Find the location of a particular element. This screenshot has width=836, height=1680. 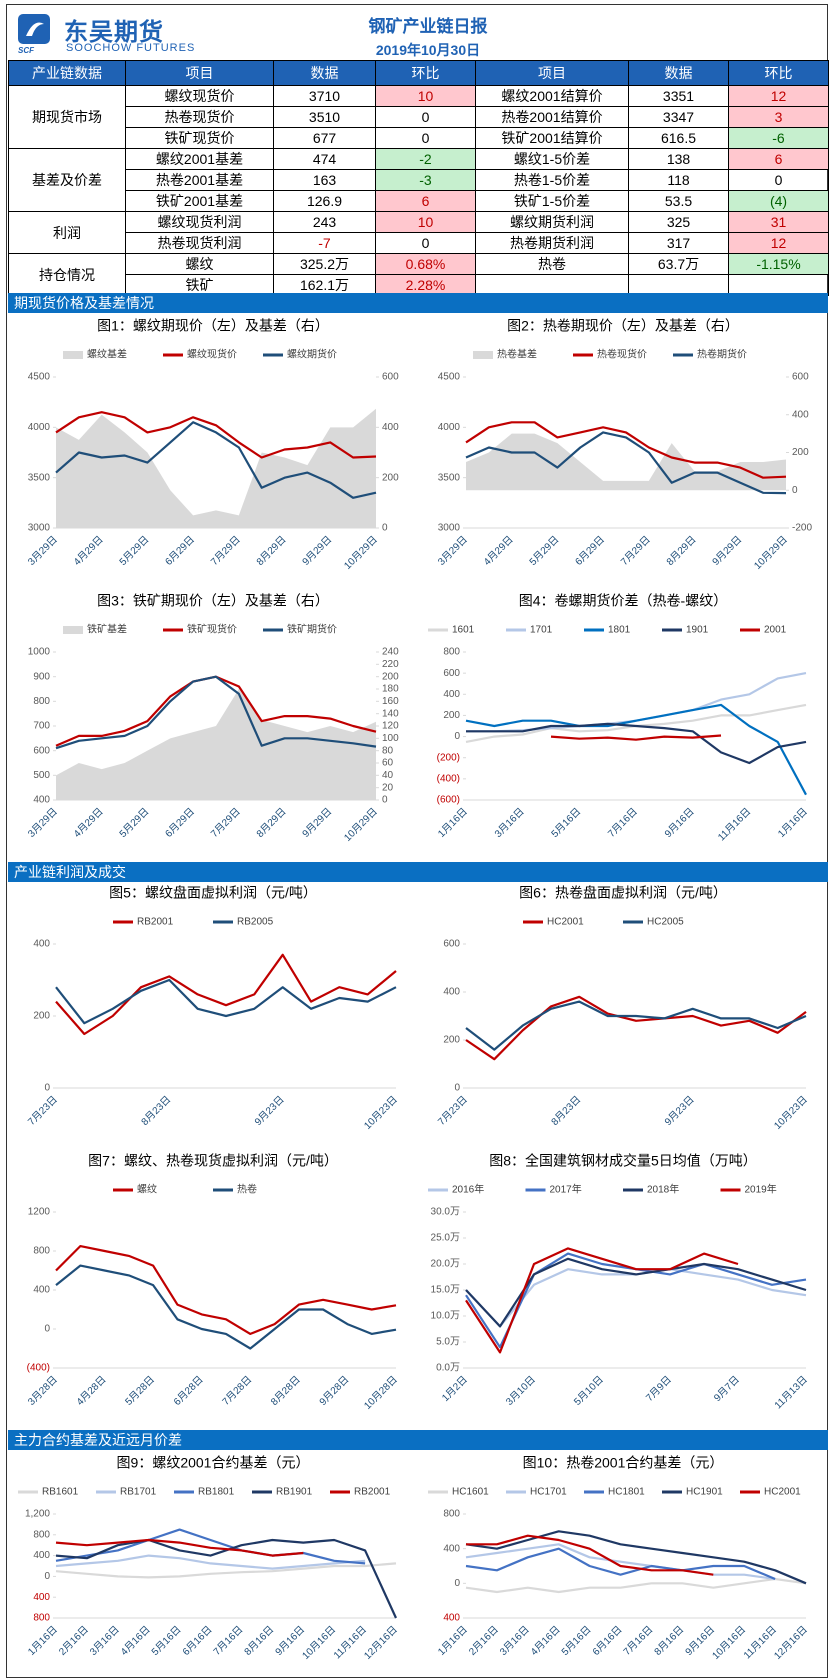

y2-tick-label: 20 is located at coordinates (388, 787).